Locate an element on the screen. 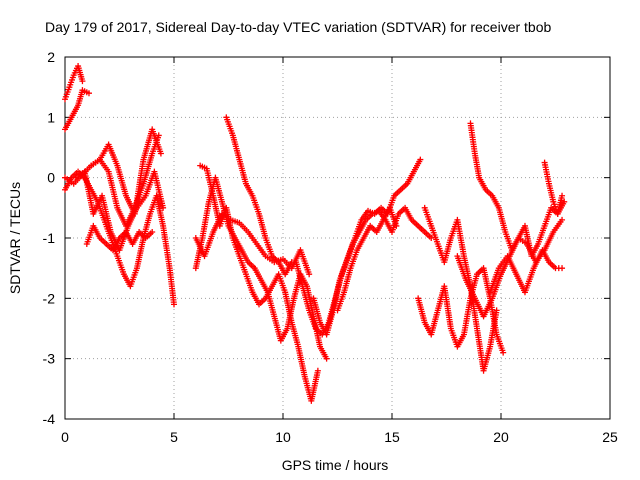 This screenshot has width=640, height=480. series-sat-n is located at coordinates (367, 259).